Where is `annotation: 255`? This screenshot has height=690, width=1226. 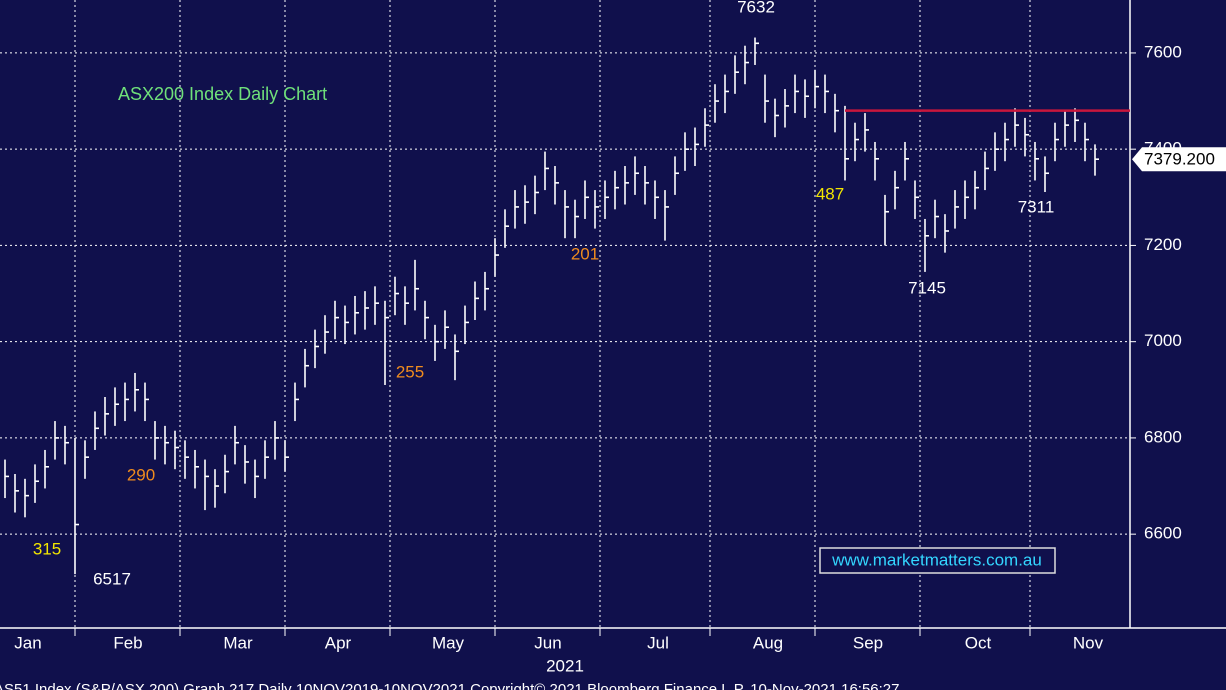
annotation: 255 is located at coordinates (410, 371).